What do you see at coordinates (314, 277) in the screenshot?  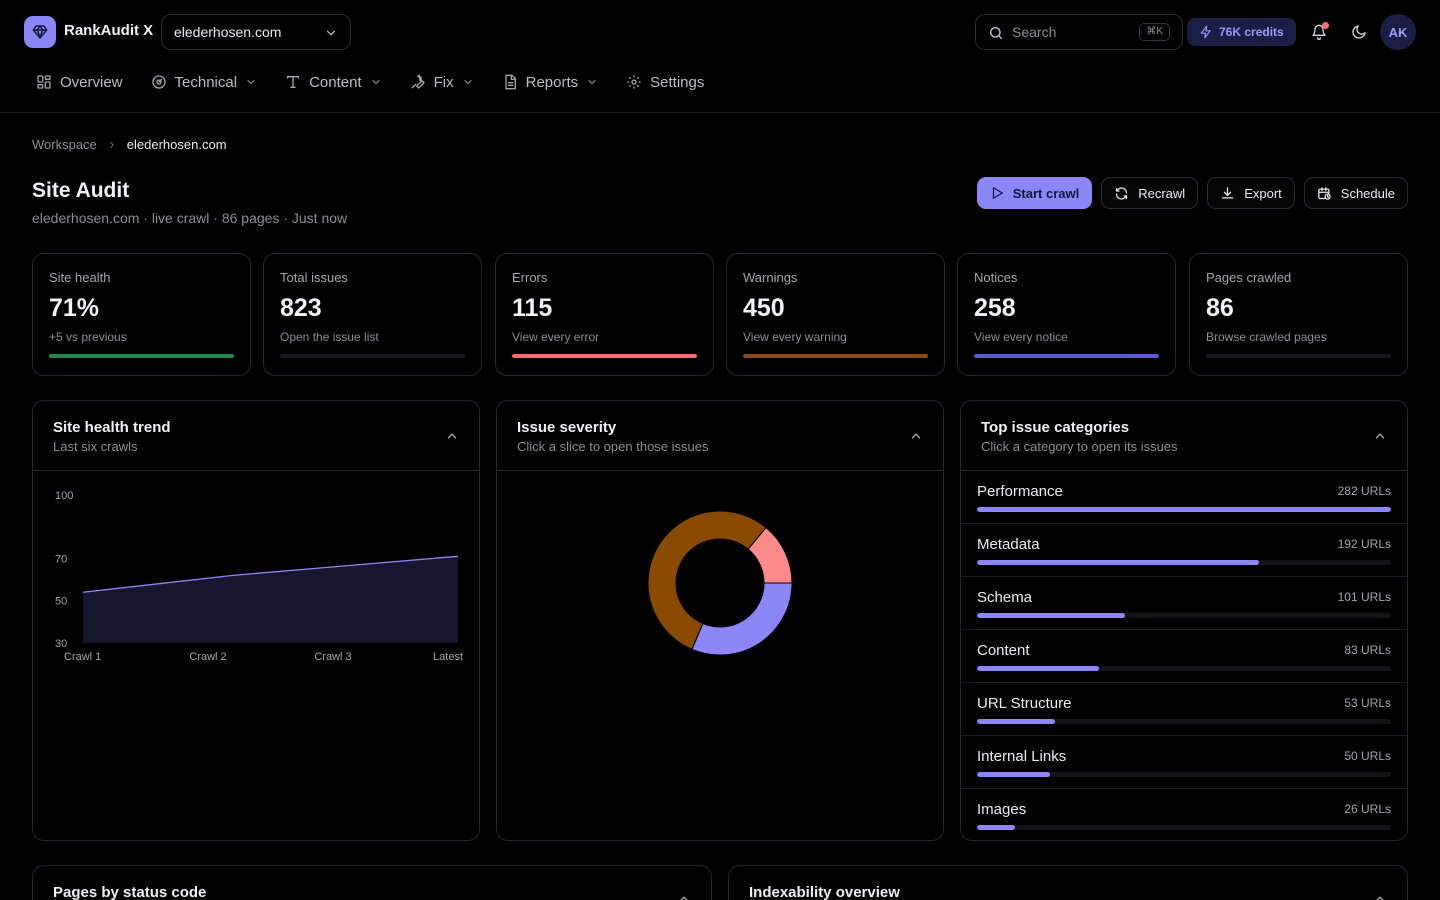 I see `kpi-label: Total issues` at bounding box center [314, 277].